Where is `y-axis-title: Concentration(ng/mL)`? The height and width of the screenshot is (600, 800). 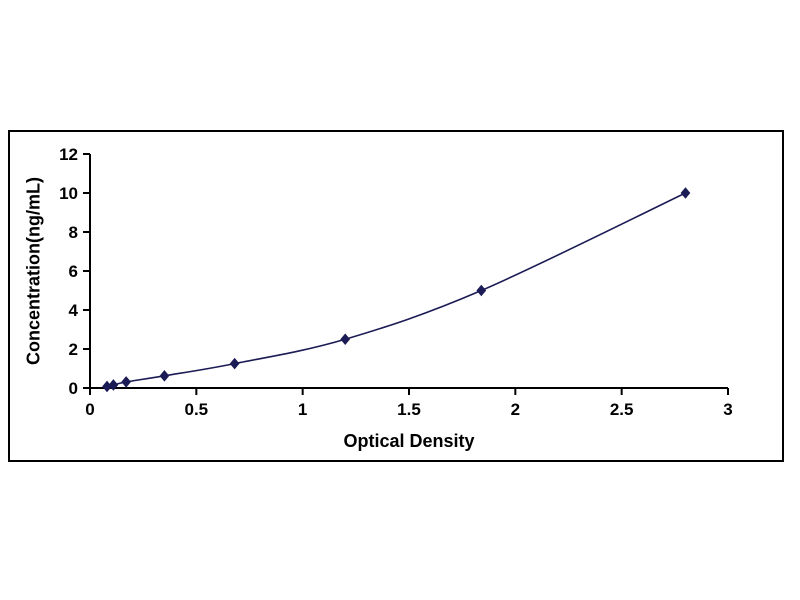
y-axis-title: Concentration(ng/mL) is located at coordinates (33, 271).